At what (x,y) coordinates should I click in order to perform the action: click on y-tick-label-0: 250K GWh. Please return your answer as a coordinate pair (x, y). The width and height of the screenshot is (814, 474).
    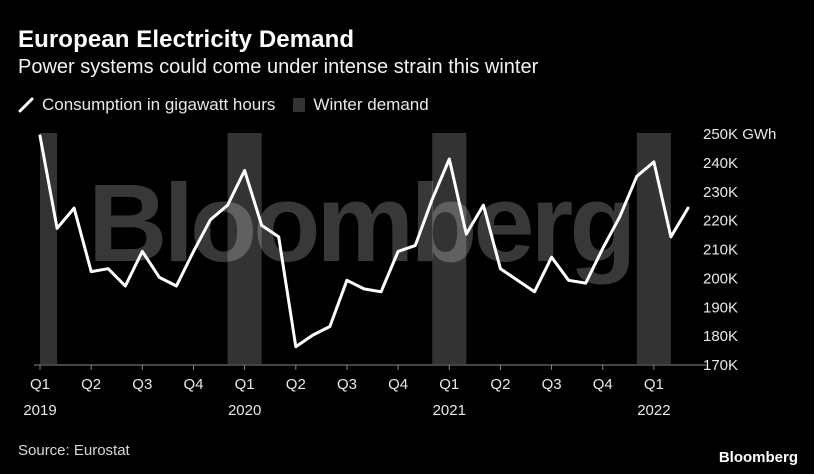
    Looking at the image, I should click on (739, 134).